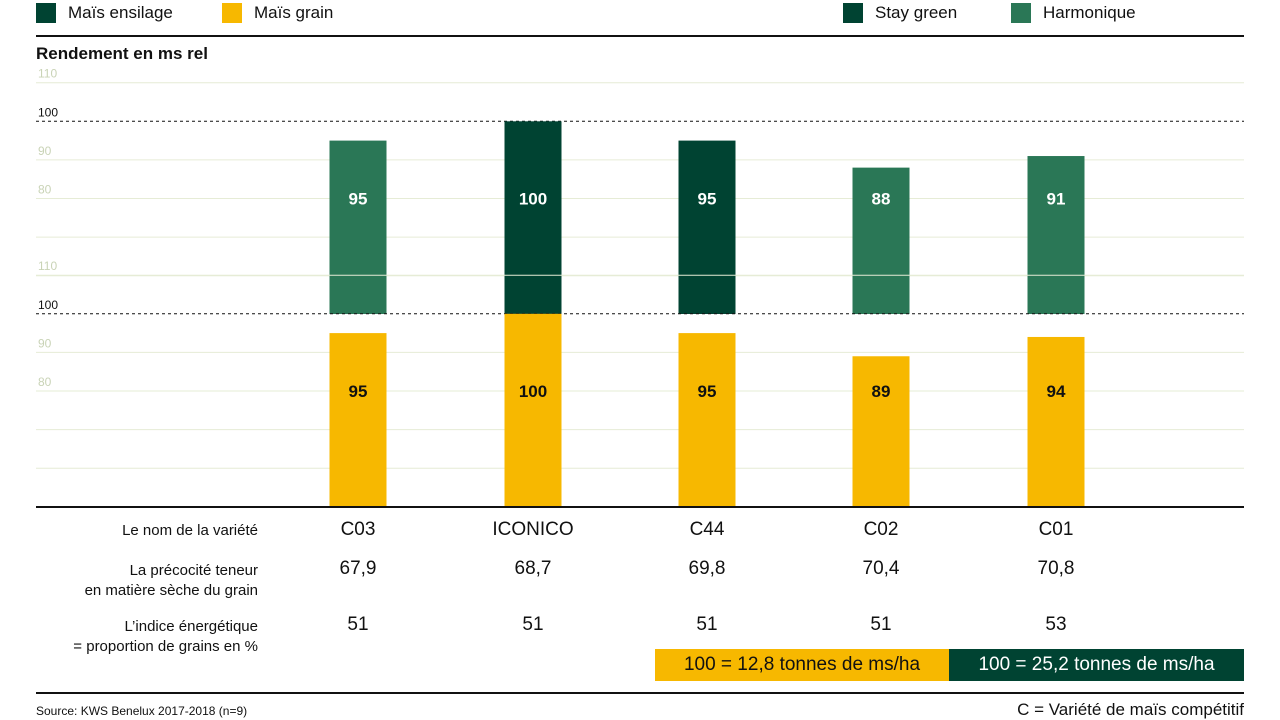 This screenshot has width=1280, height=720. Describe the element at coordinates (1056, 199) in the screenshot. I see `data-label: 91` at that location.